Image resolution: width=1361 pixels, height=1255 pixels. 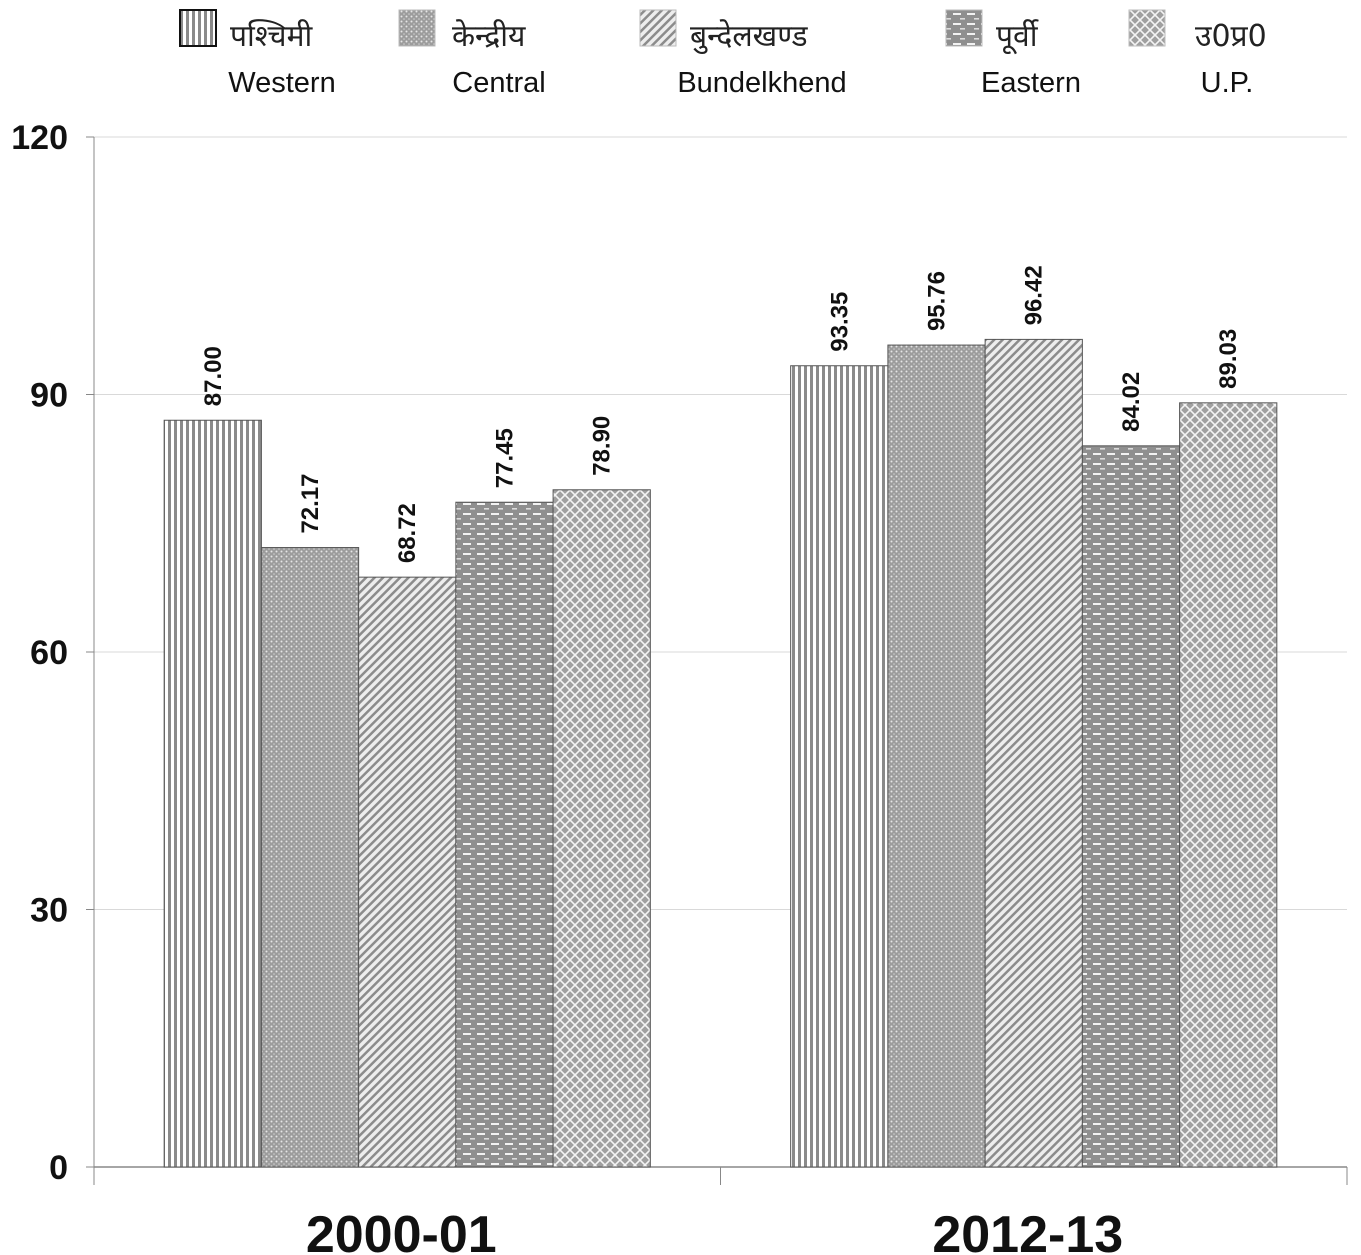 I want to click on data-label: 77.45, so click(x=504, y=458).